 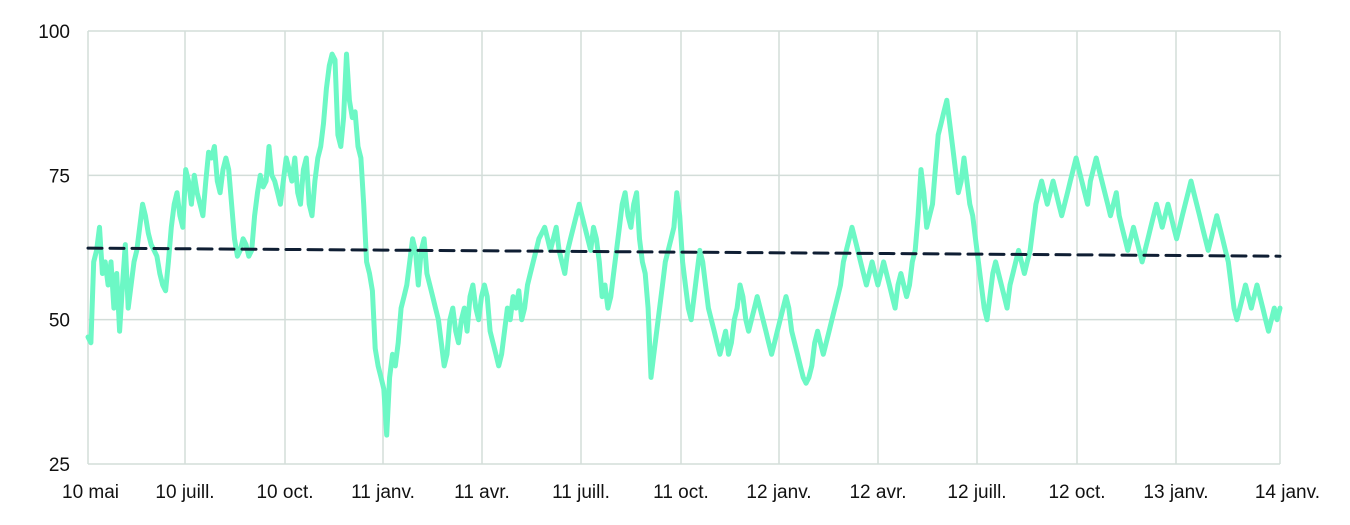 I want to click on y-tick-label: 25, so click(x=59, y=465).